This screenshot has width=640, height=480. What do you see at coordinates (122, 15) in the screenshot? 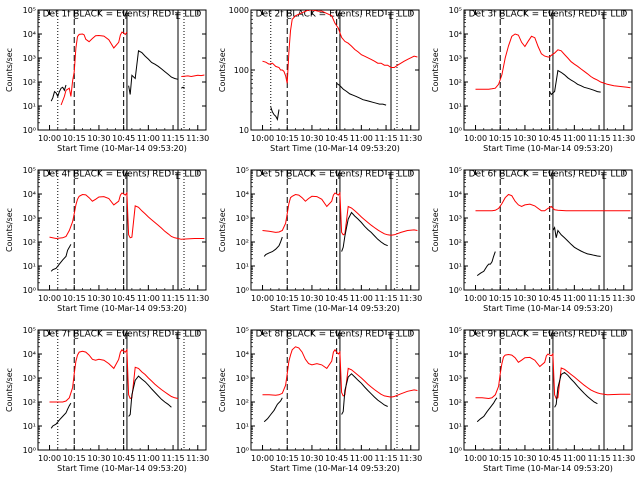
I see `panel-title: Det 1f BLACK = Events, RED = LLD` at bounding box center [122, 15].